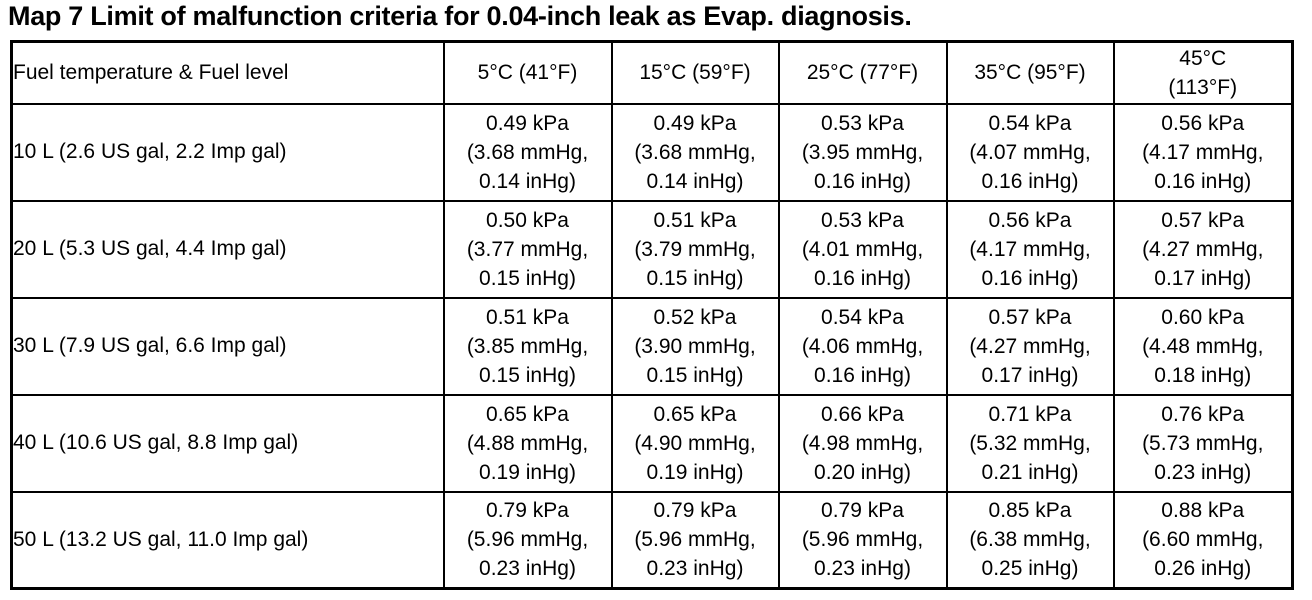 This screenshot has width=1312, height=600. I want to click on fuel-level-label: 50 L (13.2 US gal, 11.0 Imp gal), so click(227, 540).